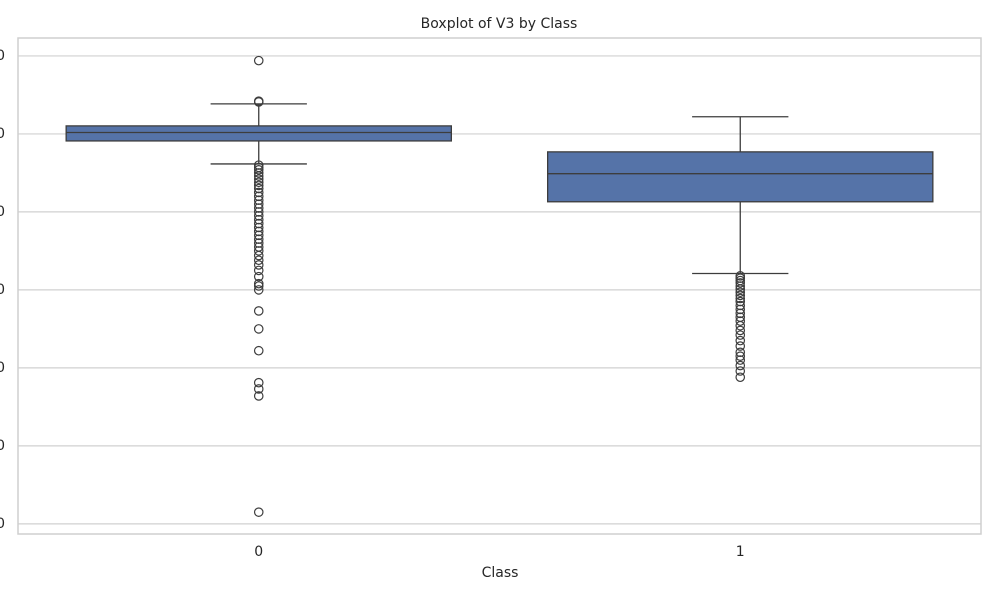 The image size is (1000, 604). I want to click on y-tick-label: -40, so click(2, 446).